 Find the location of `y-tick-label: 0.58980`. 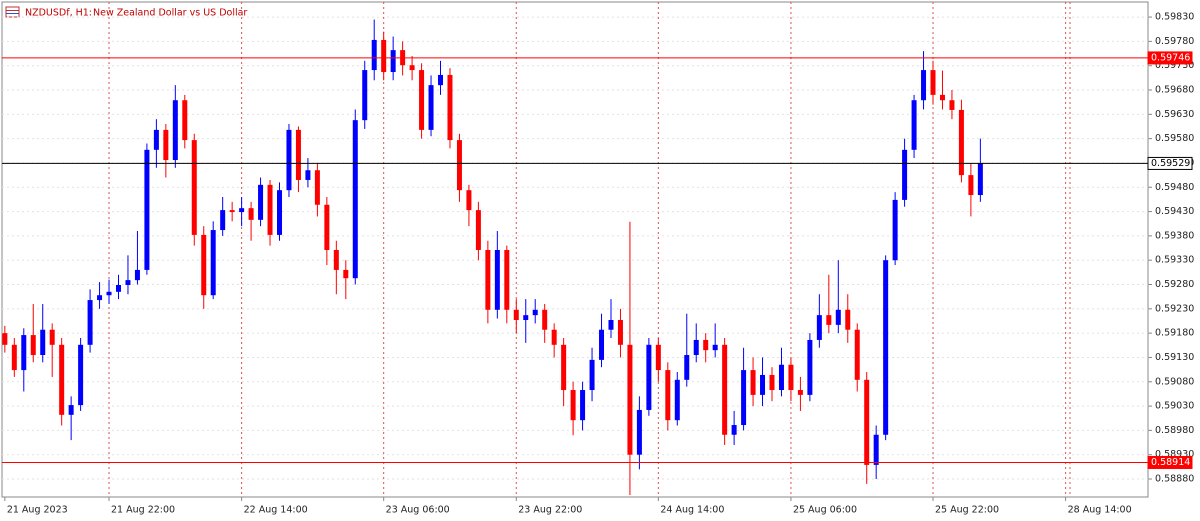

y-tick-label: 0.58980 is located at coordinates (1174, 430).